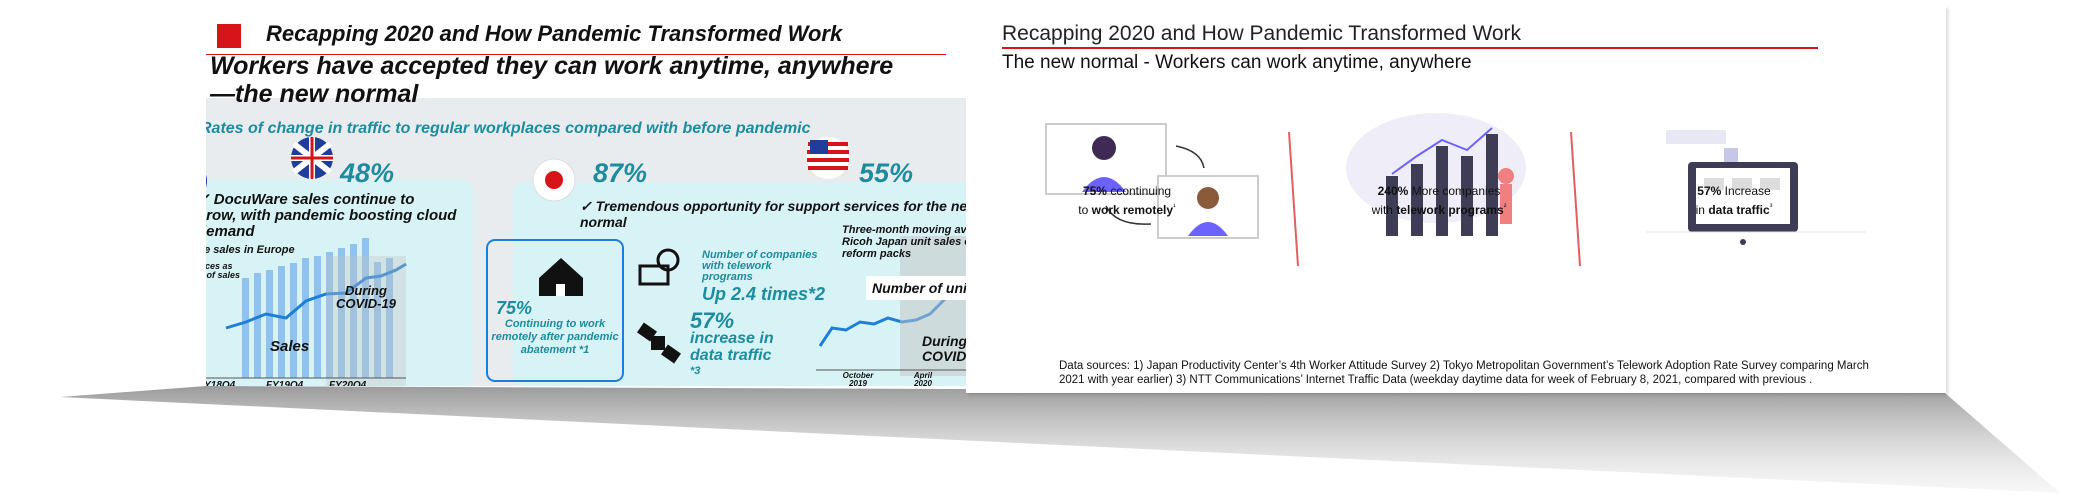  What do you see at coordinates (764, 294) in the screenshot?
I see `telework-stat: Up 2.4 times*2` at bounding box center [764, 294].